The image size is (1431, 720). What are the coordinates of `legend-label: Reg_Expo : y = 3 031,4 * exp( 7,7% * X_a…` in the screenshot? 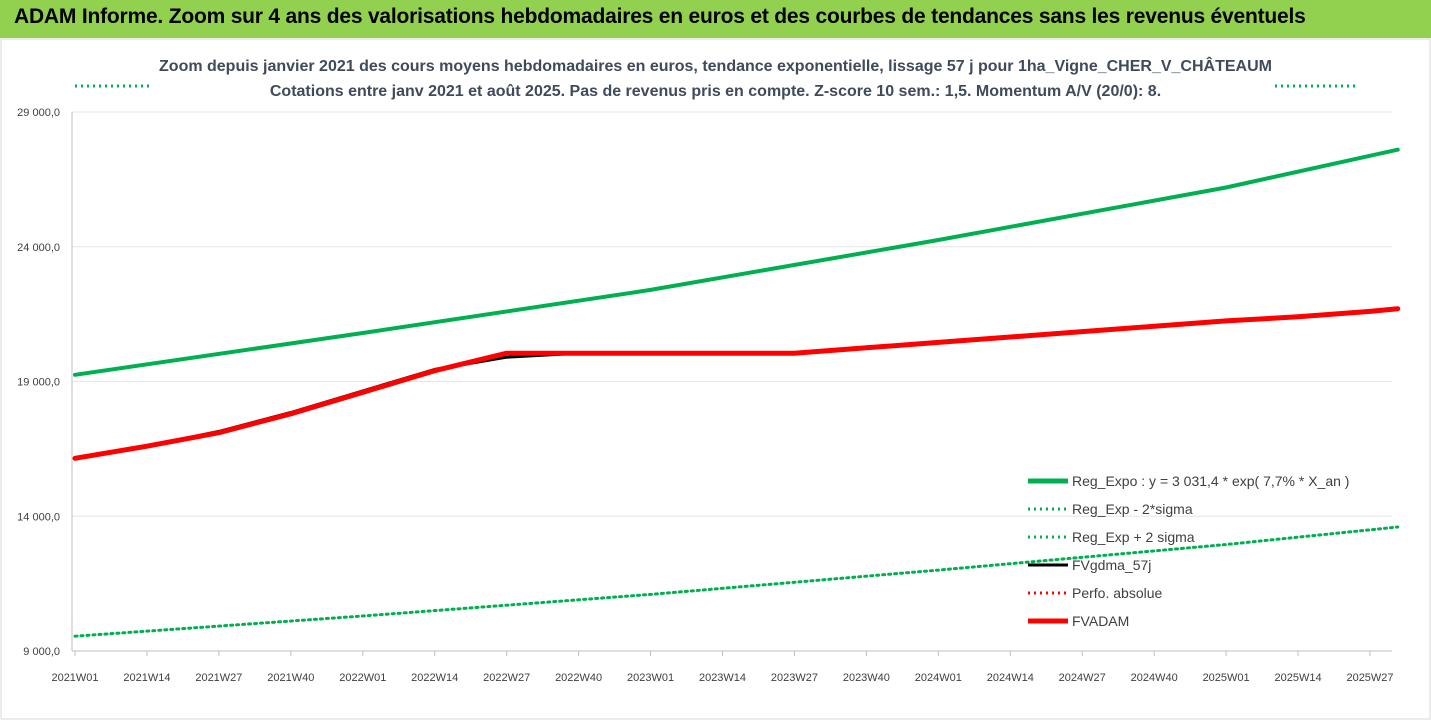 It's located at (1210, 481).